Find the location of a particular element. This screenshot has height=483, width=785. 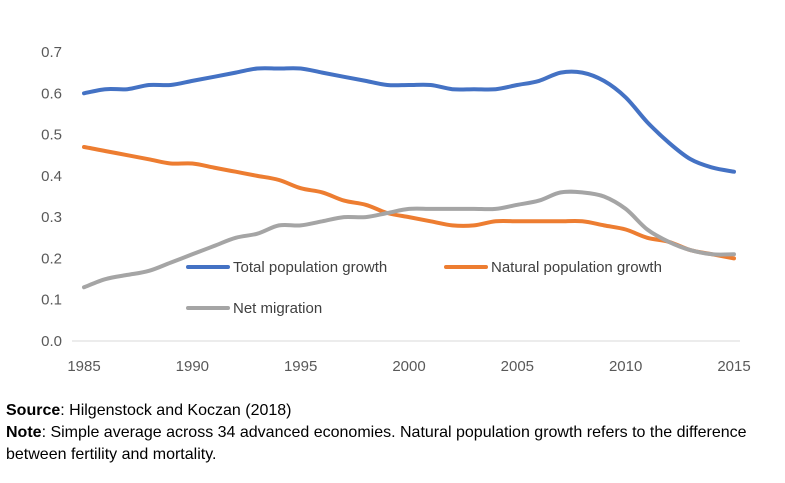

x-tick-label: 2010 is located at coordinates (625, 366).